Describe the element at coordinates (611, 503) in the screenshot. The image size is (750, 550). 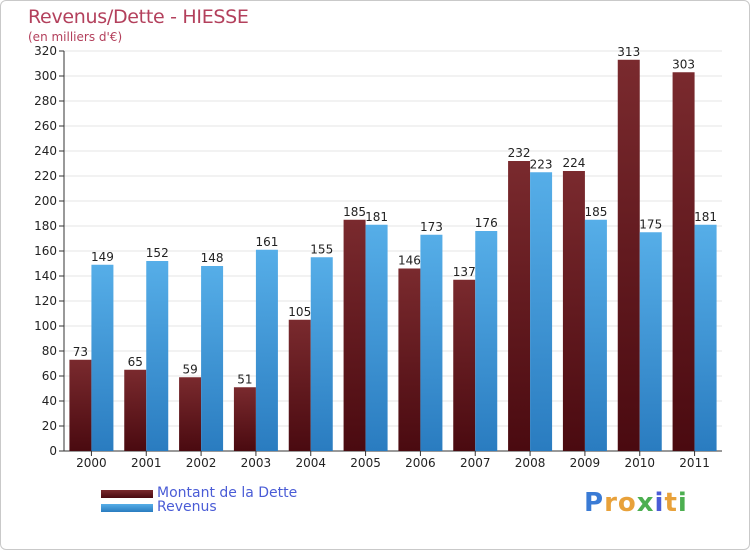
I see `logo-letter: r` at that location.